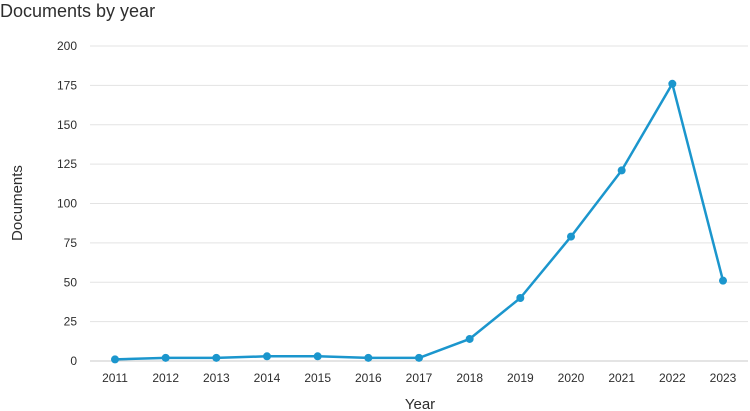 The height and width of the screenshot is (411, 750). I want to click on y-tick-label: 25, so click(71, 322).